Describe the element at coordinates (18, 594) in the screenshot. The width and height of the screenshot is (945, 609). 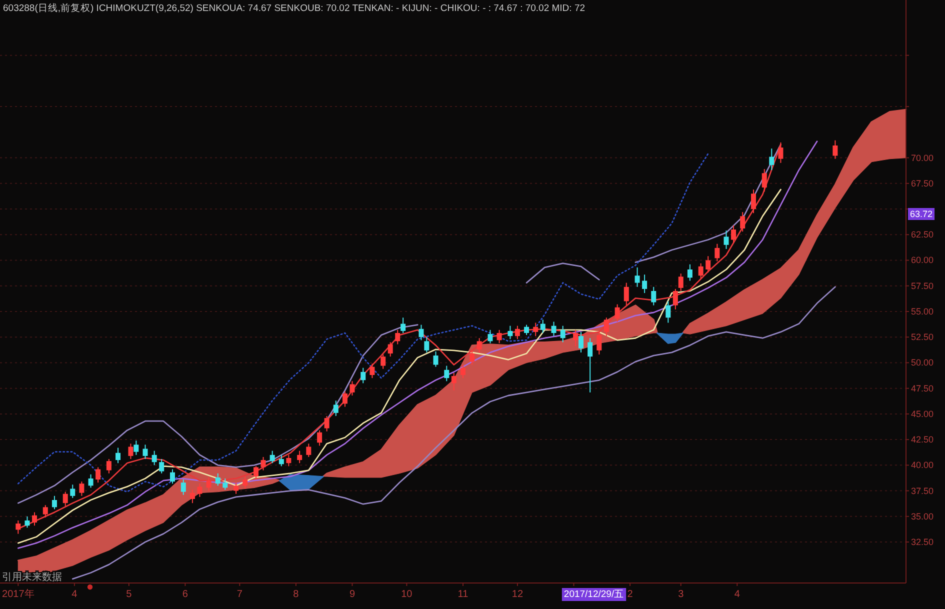
I see `x-tick-label: 2017年` at that location.